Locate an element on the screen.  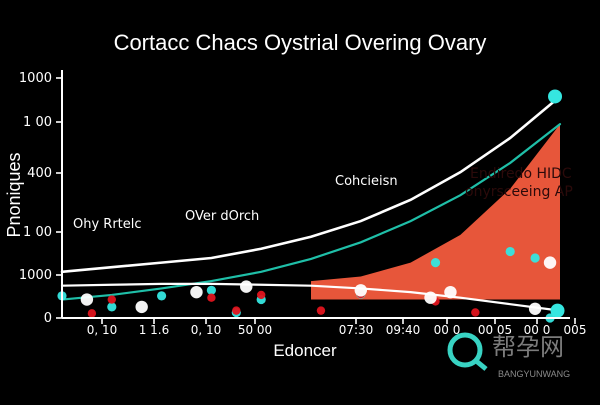
y-tick-label-2: 400 is located at coordinates (39, 173).